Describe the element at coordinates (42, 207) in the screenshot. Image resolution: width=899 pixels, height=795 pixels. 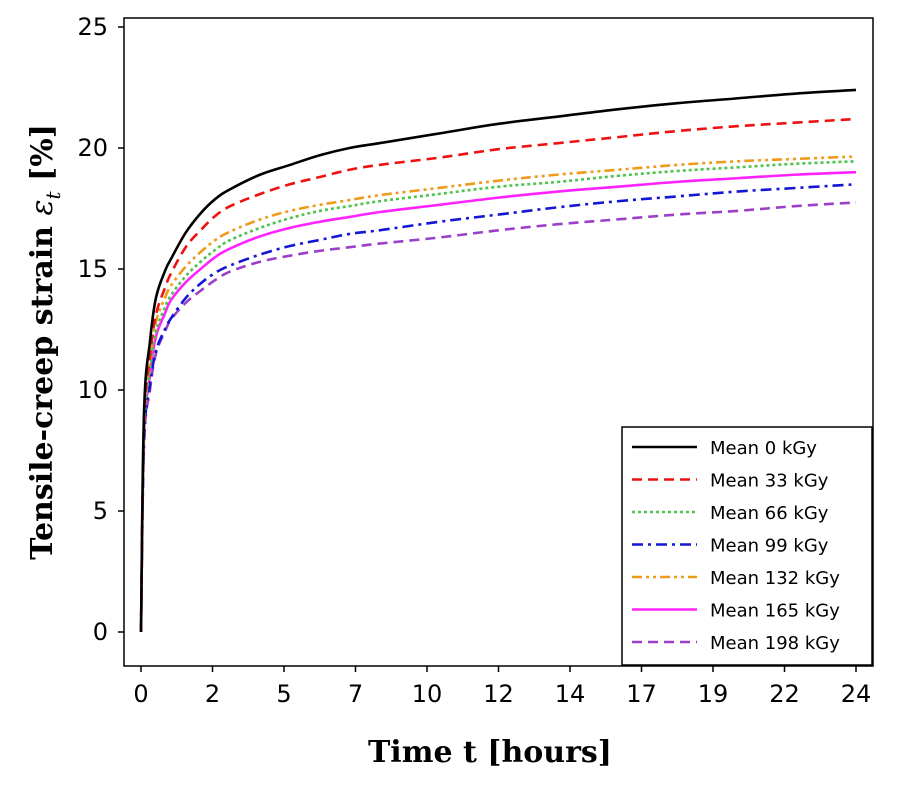
I see `y-axis-title-symbol: ε` at that location.